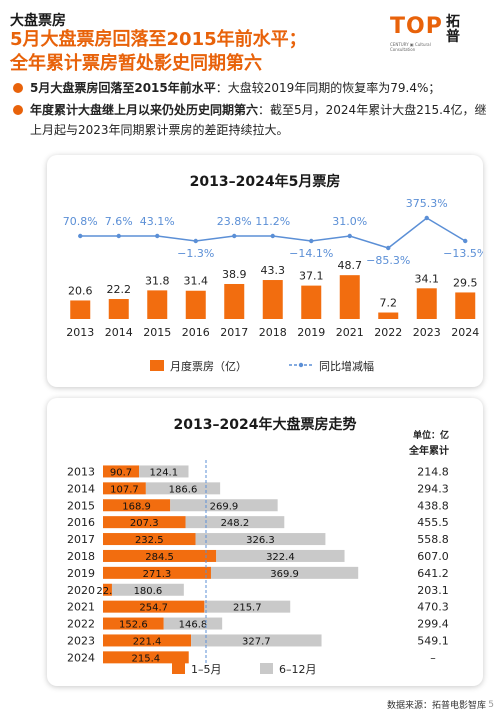  Describe the element at coordinates (234, 301) in the screenshot. I see `bar-may-2017` at that location.